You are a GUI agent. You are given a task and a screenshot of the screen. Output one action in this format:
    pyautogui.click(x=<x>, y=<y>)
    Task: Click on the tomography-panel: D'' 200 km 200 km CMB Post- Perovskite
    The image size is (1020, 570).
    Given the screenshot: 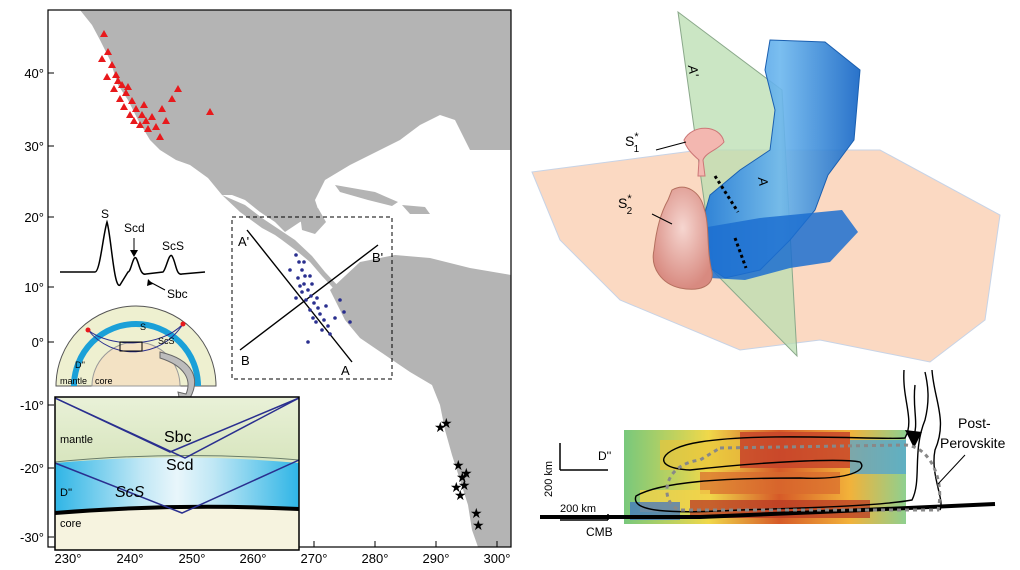 What is the action you would take?
    pyautogui.click(x=773, y=454)
    